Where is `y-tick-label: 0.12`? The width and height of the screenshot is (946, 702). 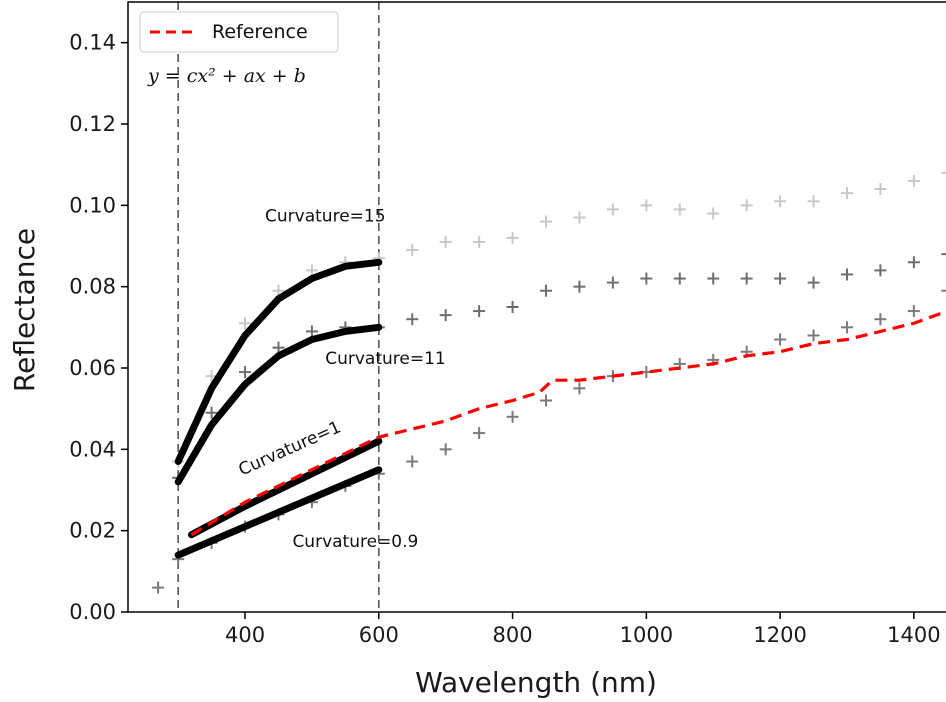
y-tick-label: 0.12 is located at coordinates (92, 124).